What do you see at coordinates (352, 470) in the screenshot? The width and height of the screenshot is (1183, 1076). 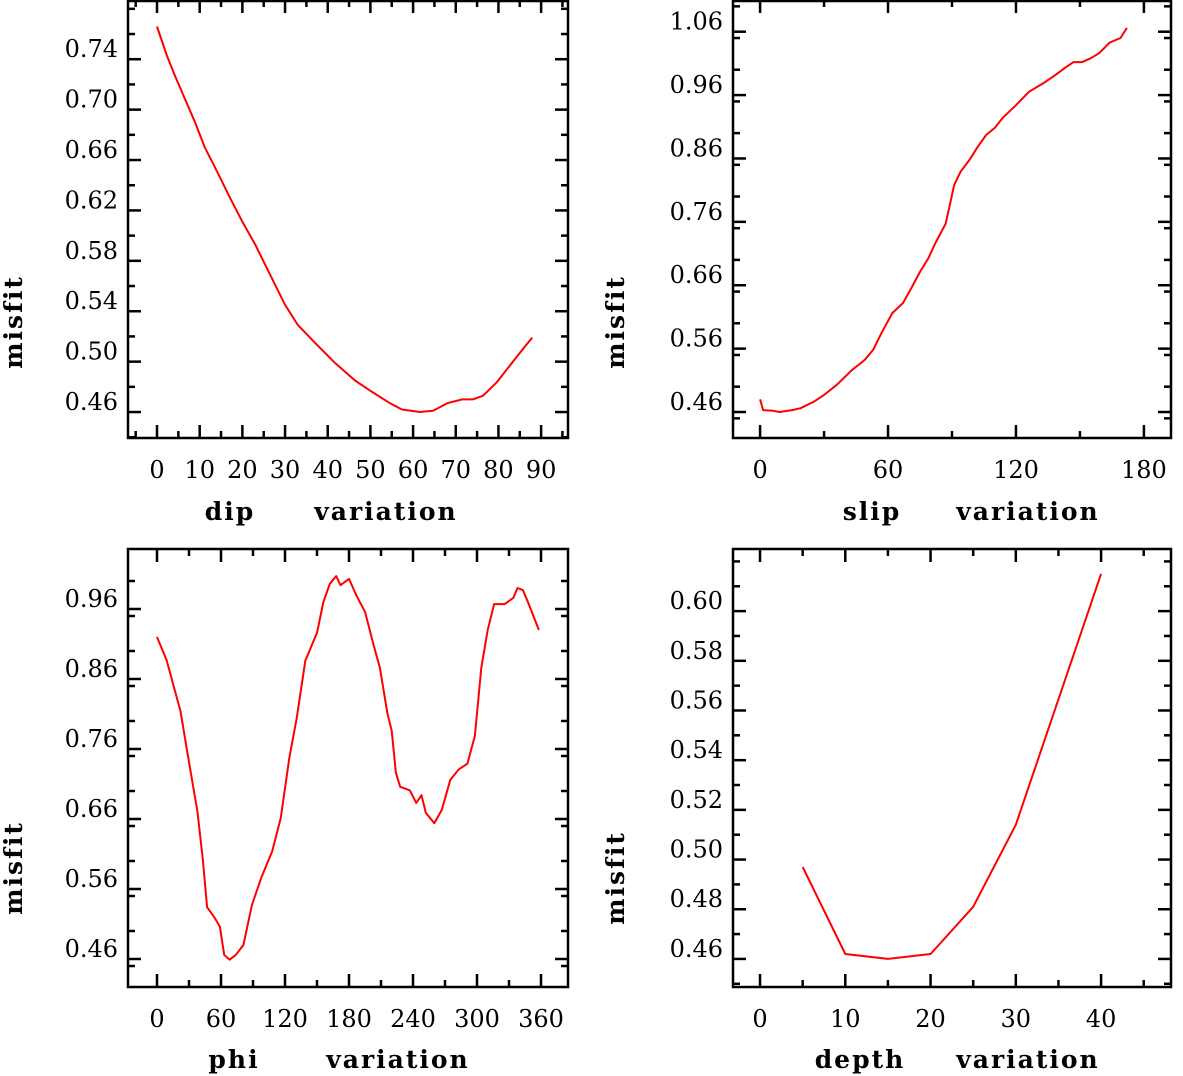 I see `x-tick-labels: 0 10 20 30 40 50 60 70 80 90` at bounding box center [352, 470].